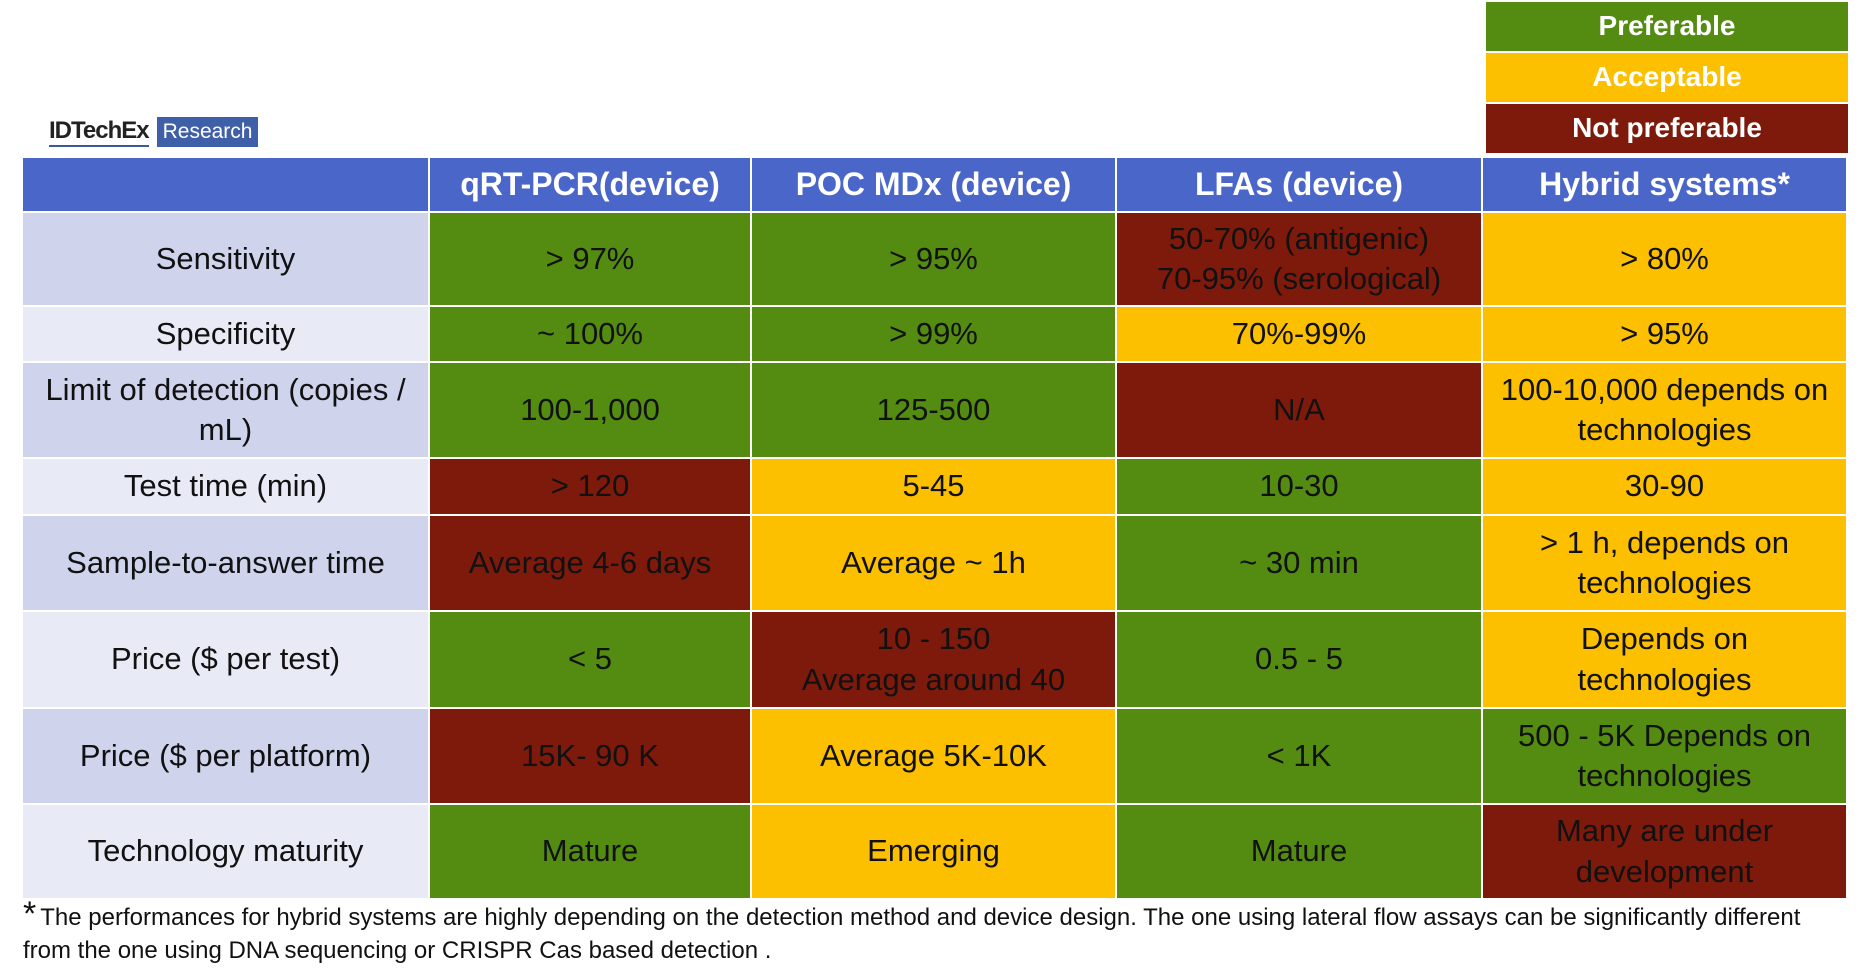 The image size is (1872, 969). Describe the element at coordinates (1664, 486) in the screenshot. I see `table-cell: 30-90` at that location.